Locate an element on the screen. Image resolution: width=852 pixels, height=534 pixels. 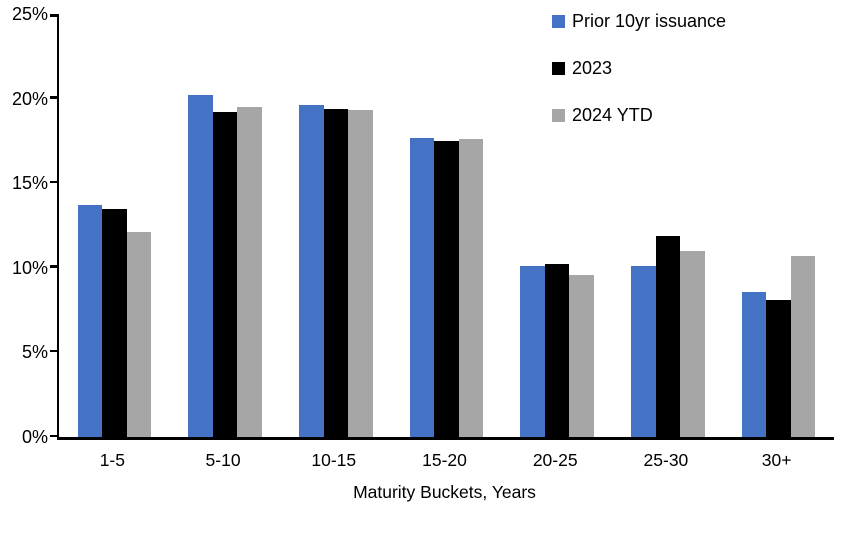
bar-1-5-prior-10yr-issuance is located at coordinates (90, 321).